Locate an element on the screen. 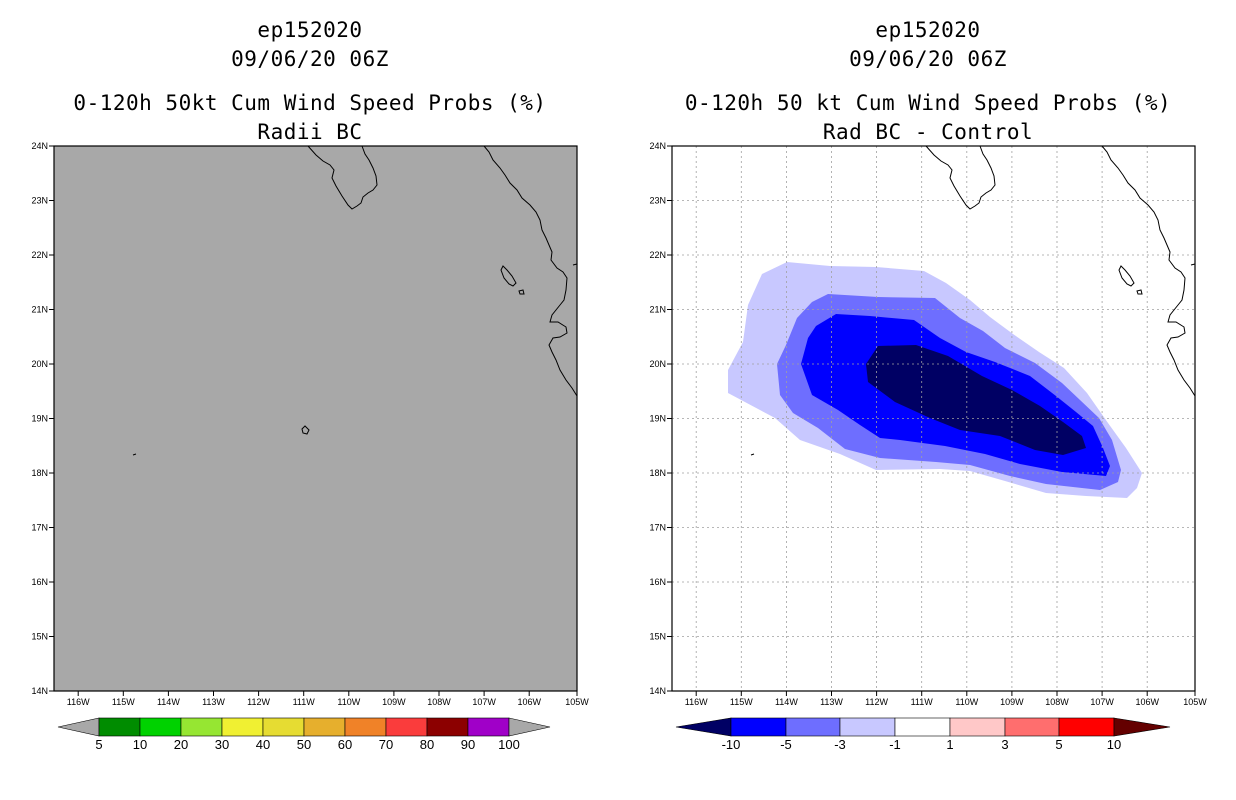 The height and width of the screenshot is (800, 1236). left-colorbar is located at coordinates (304, 727).